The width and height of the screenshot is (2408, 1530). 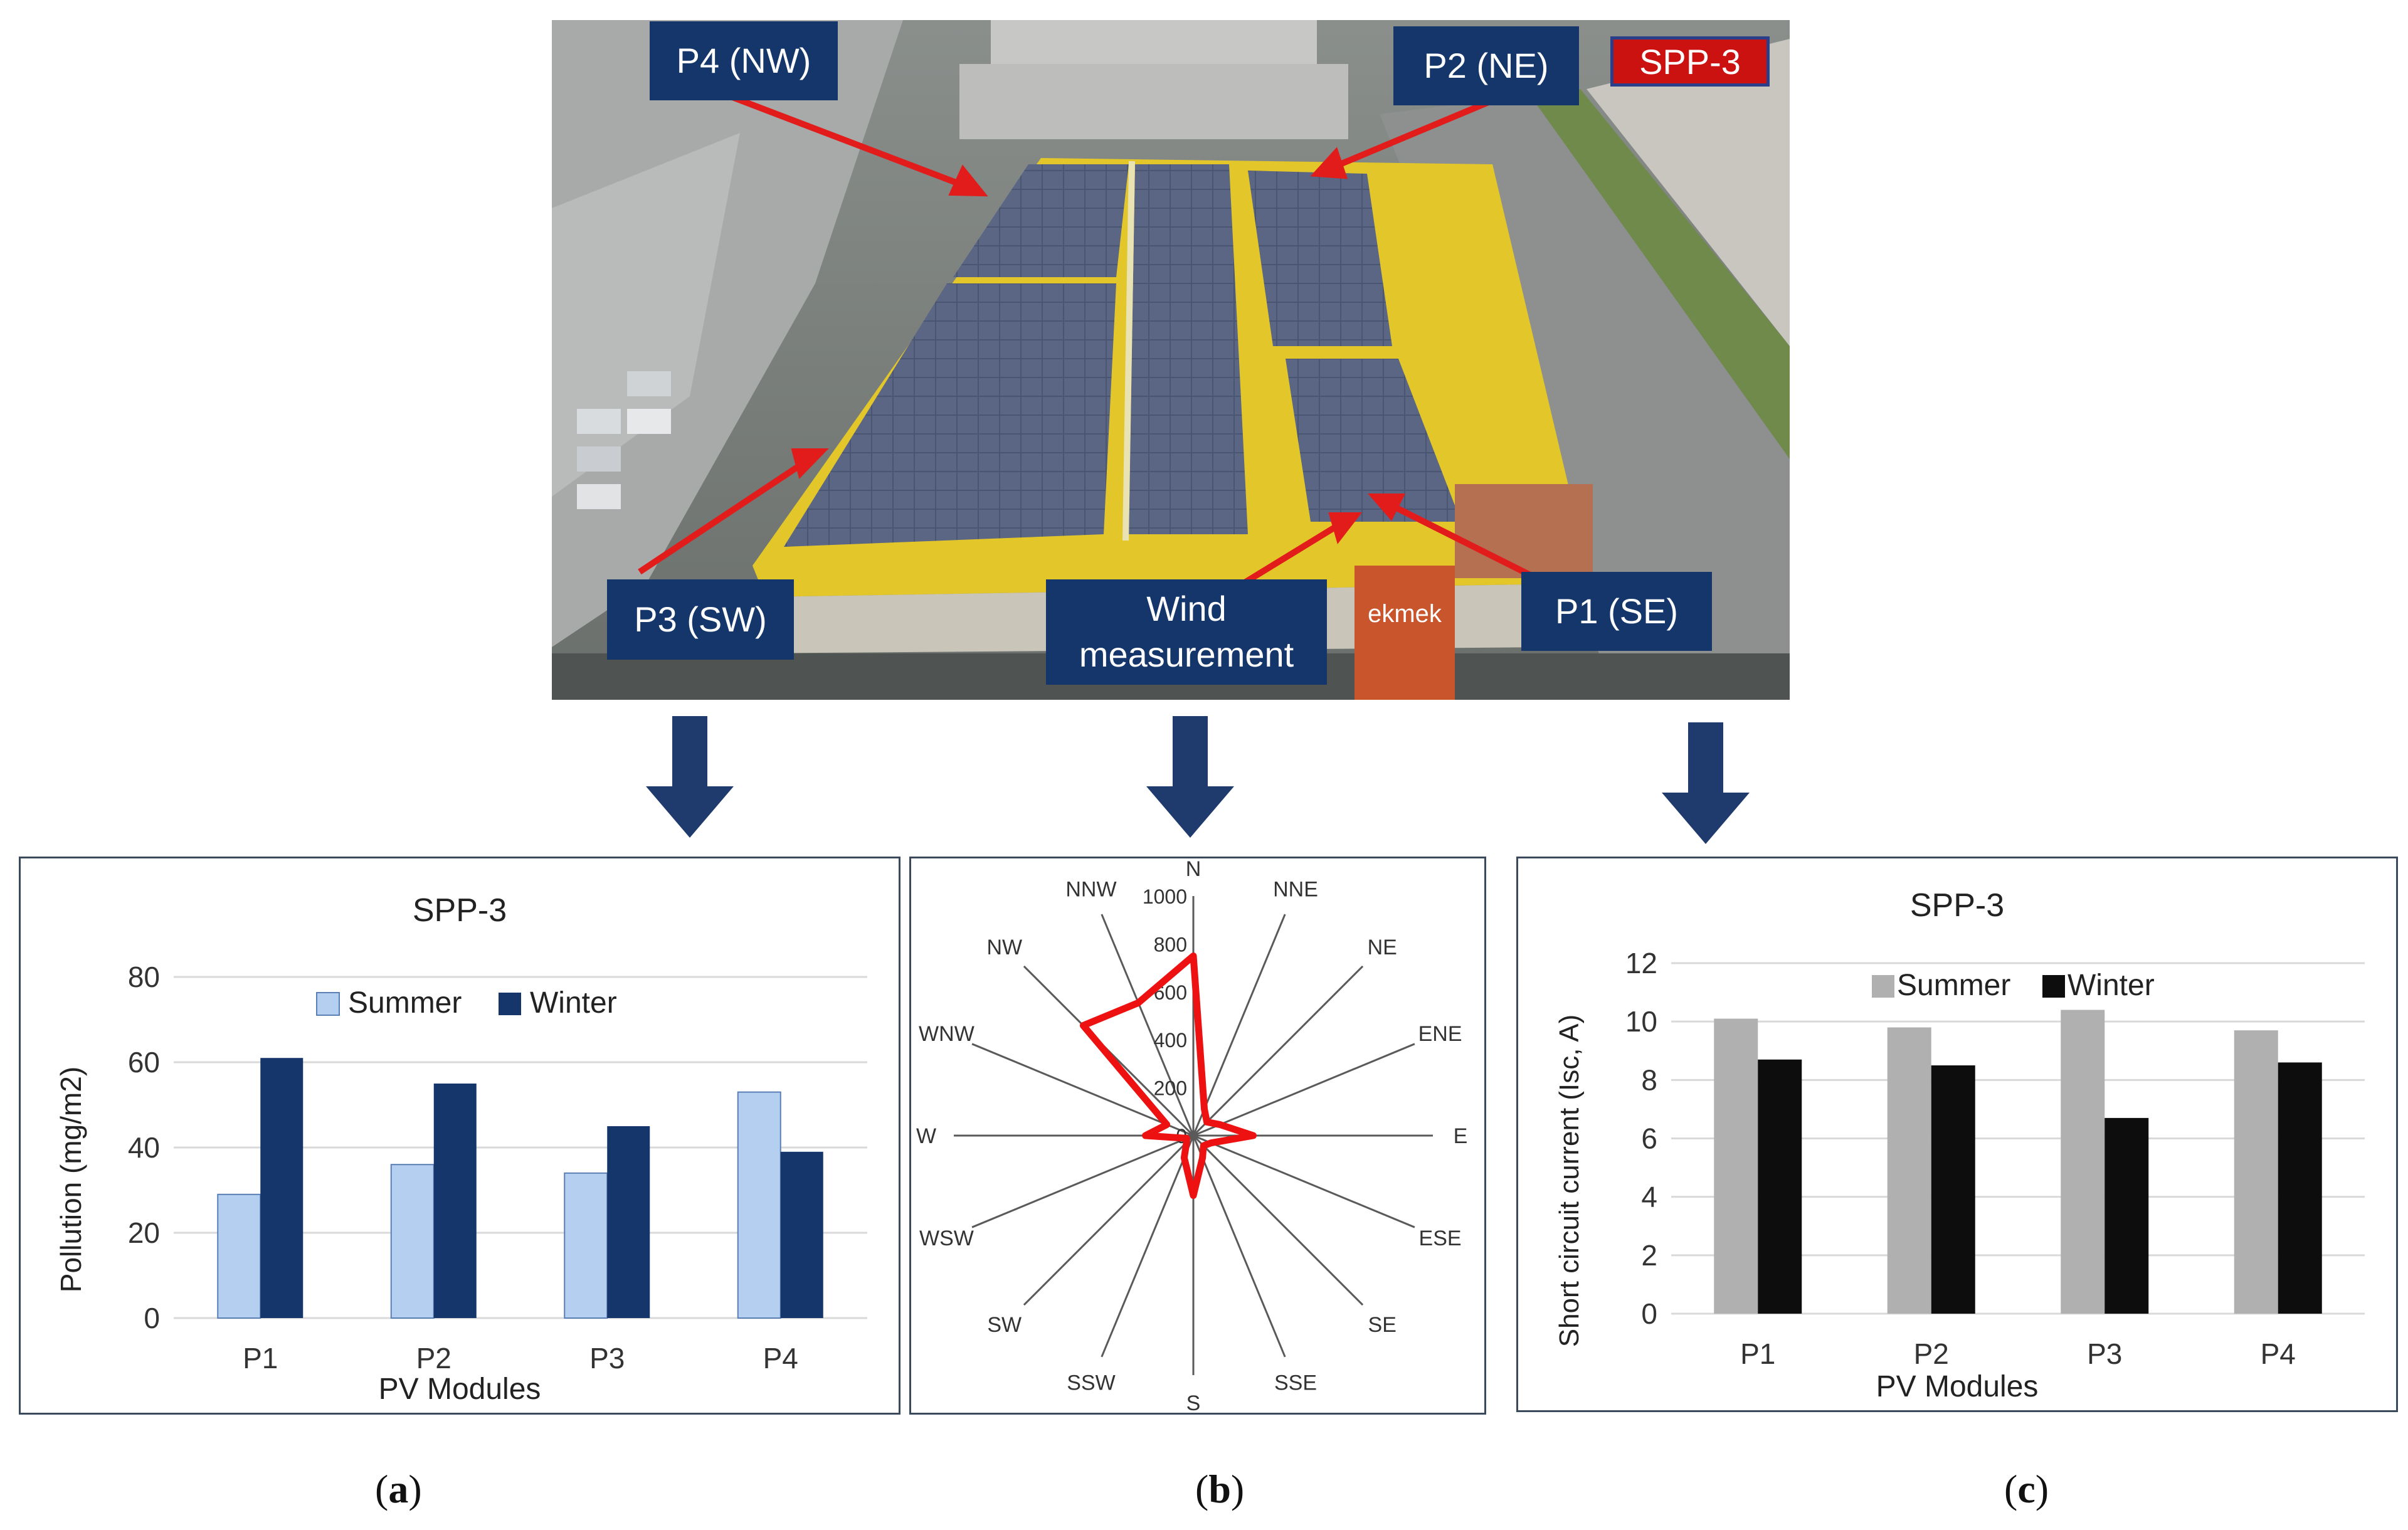 I want to click on y-tick-label: 6, so click(x=1649, y=1138).